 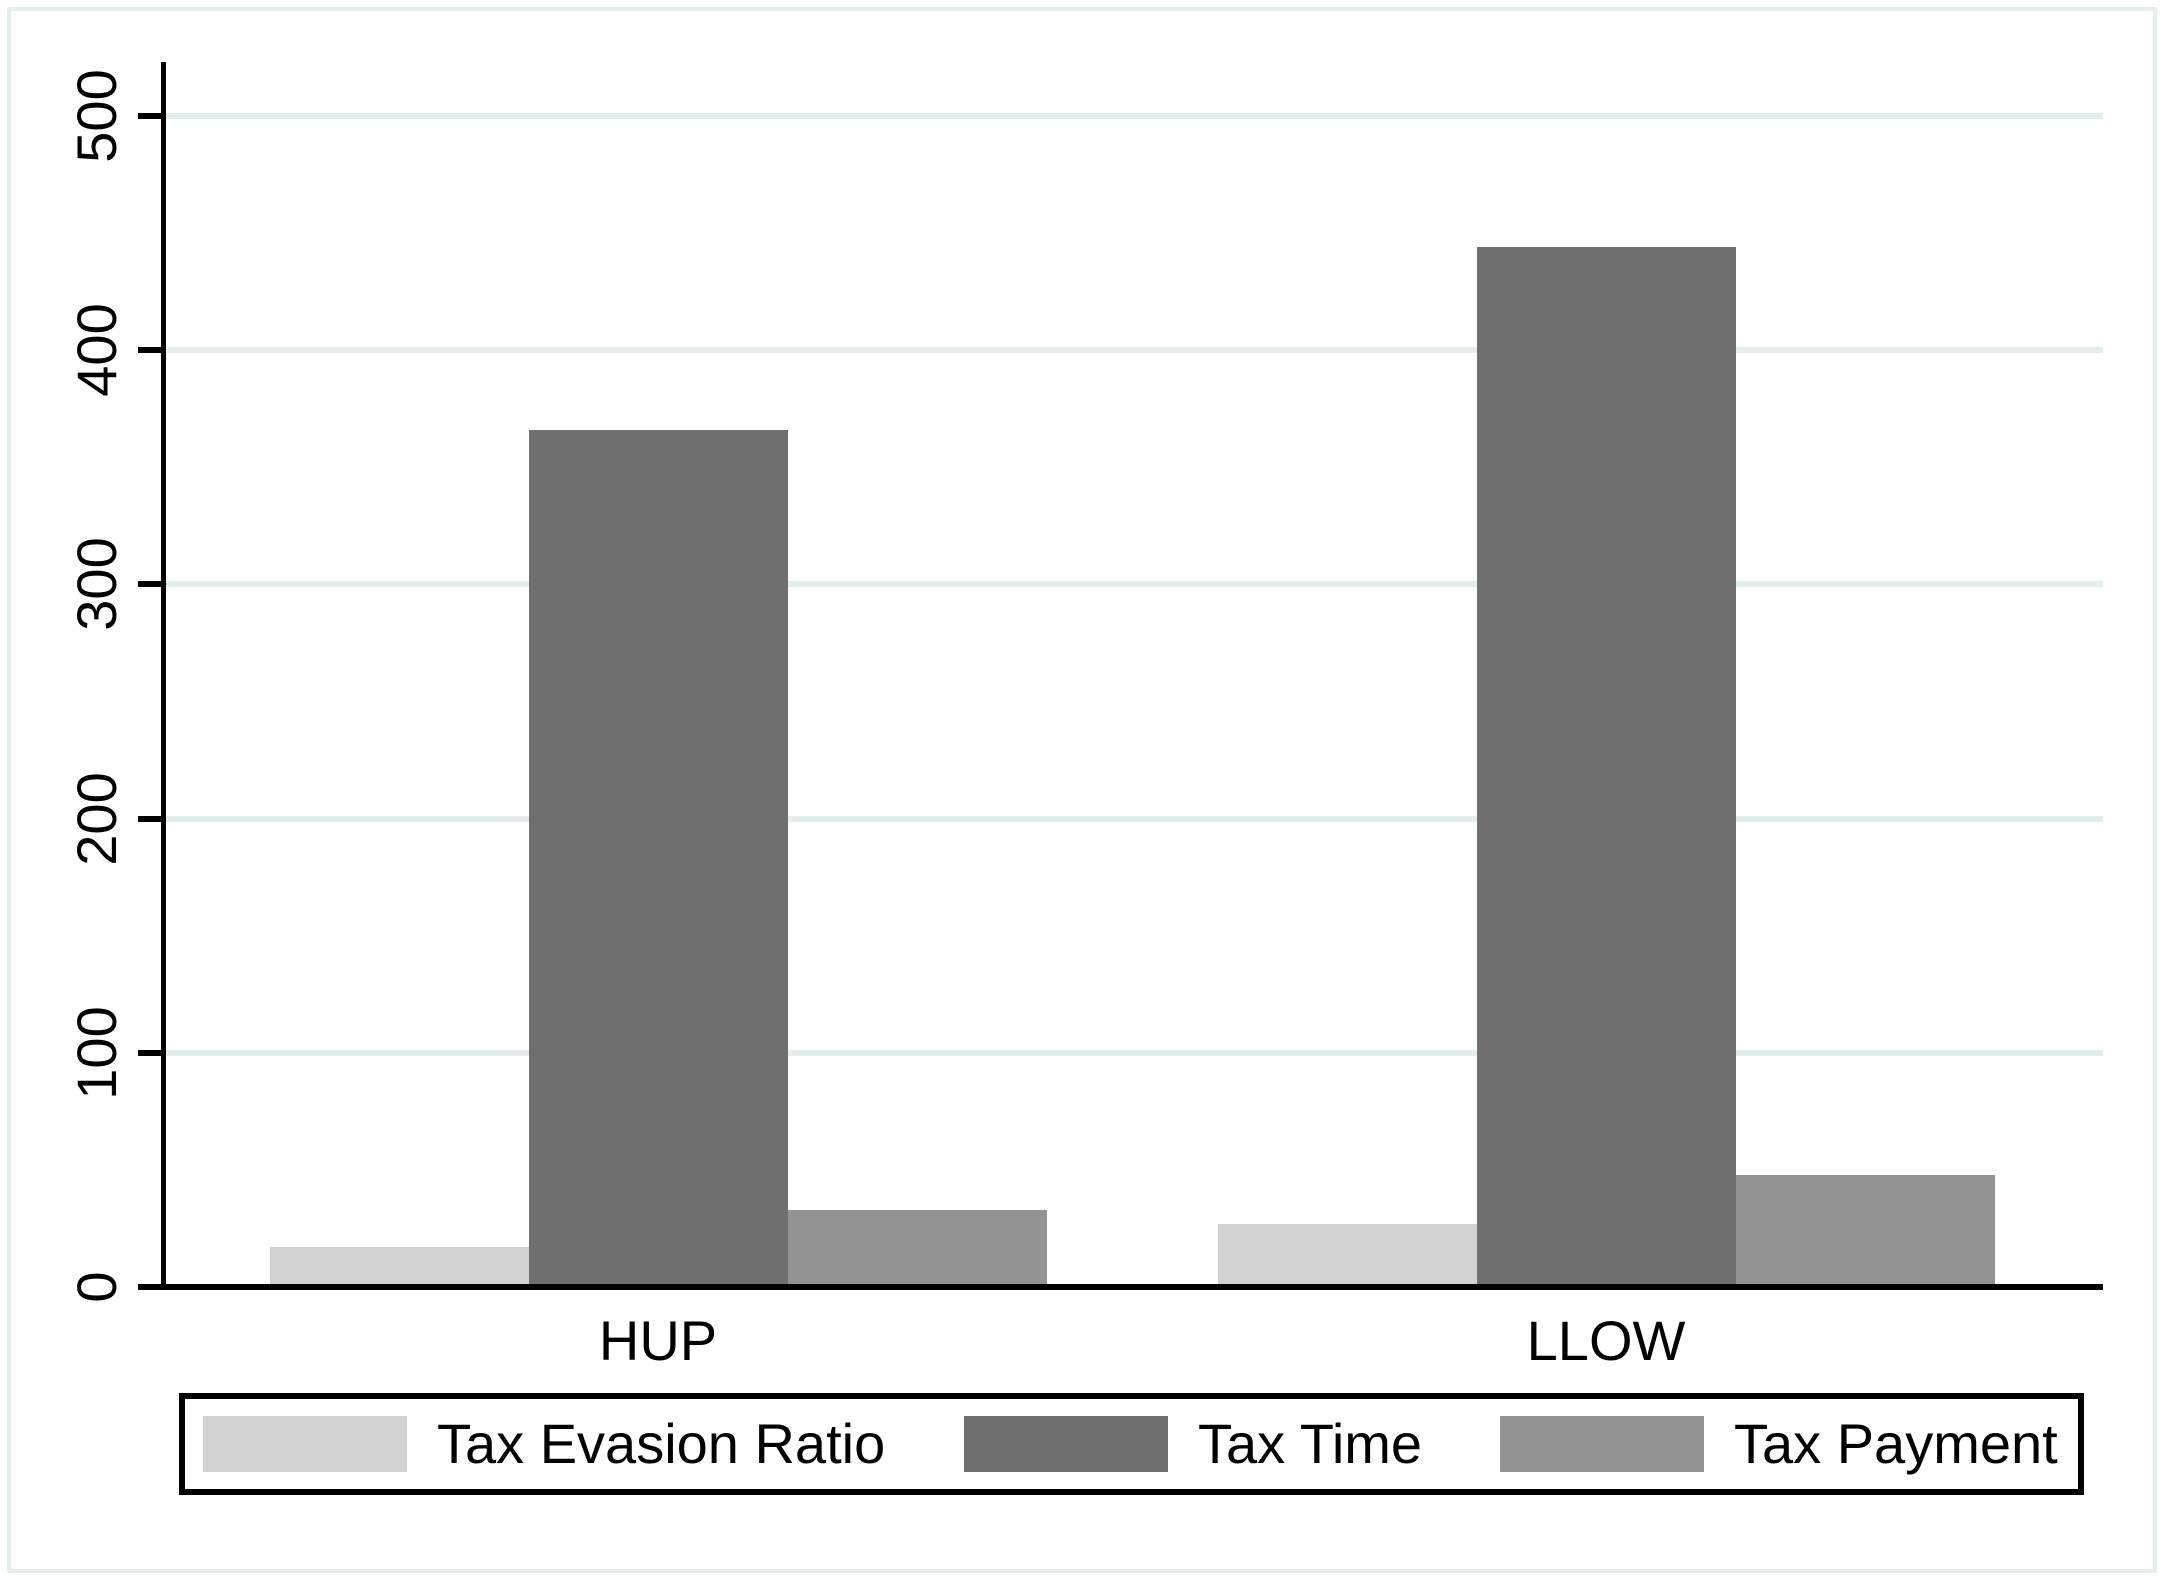 What do you see at coordinates (658, 1340) in the screenshot?
I see `x-axis-category-label-hup: HUP` at bounding box center [658, 1340].